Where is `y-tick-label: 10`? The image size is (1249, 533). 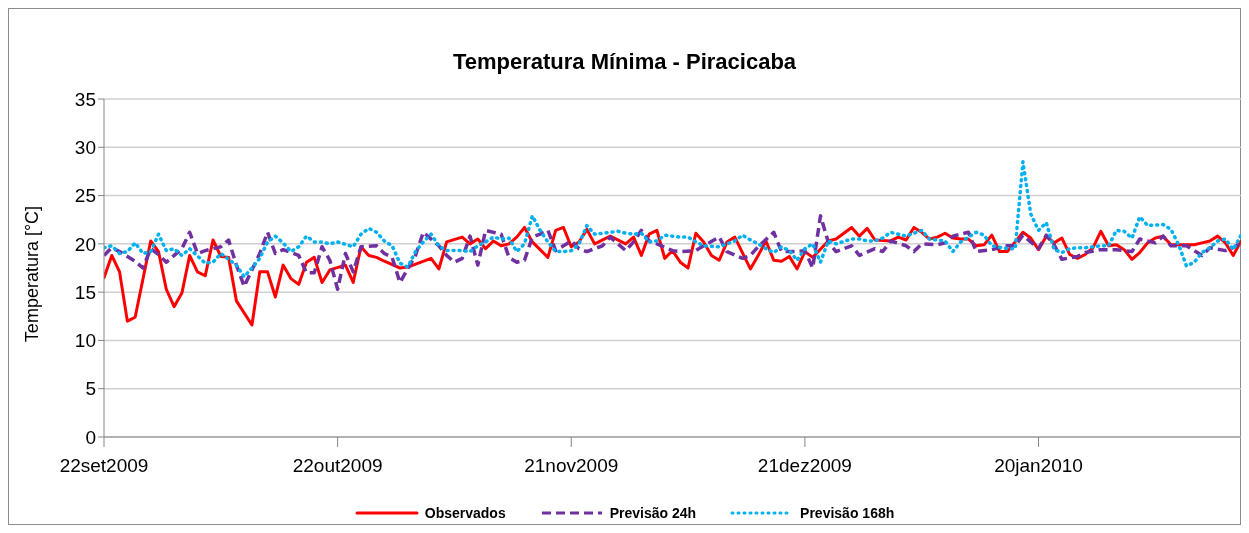 y-tick-label: 10 is located at coordinates (85, 341).